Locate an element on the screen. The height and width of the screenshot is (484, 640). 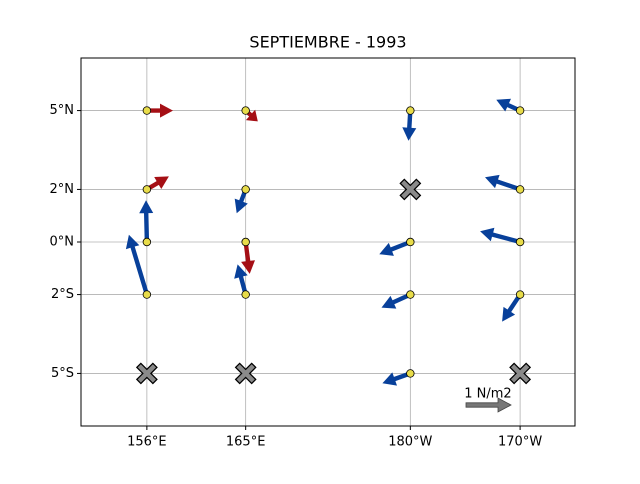
key-arrow is located at coordinates (488, 405).